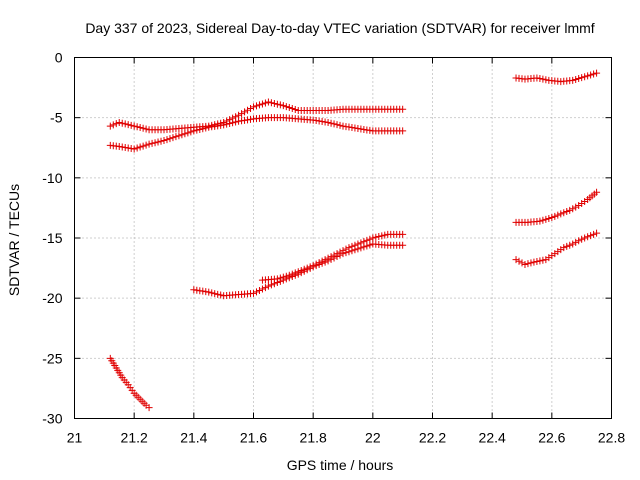  I want to click on y-tick-label: -20, so click(52, 298).